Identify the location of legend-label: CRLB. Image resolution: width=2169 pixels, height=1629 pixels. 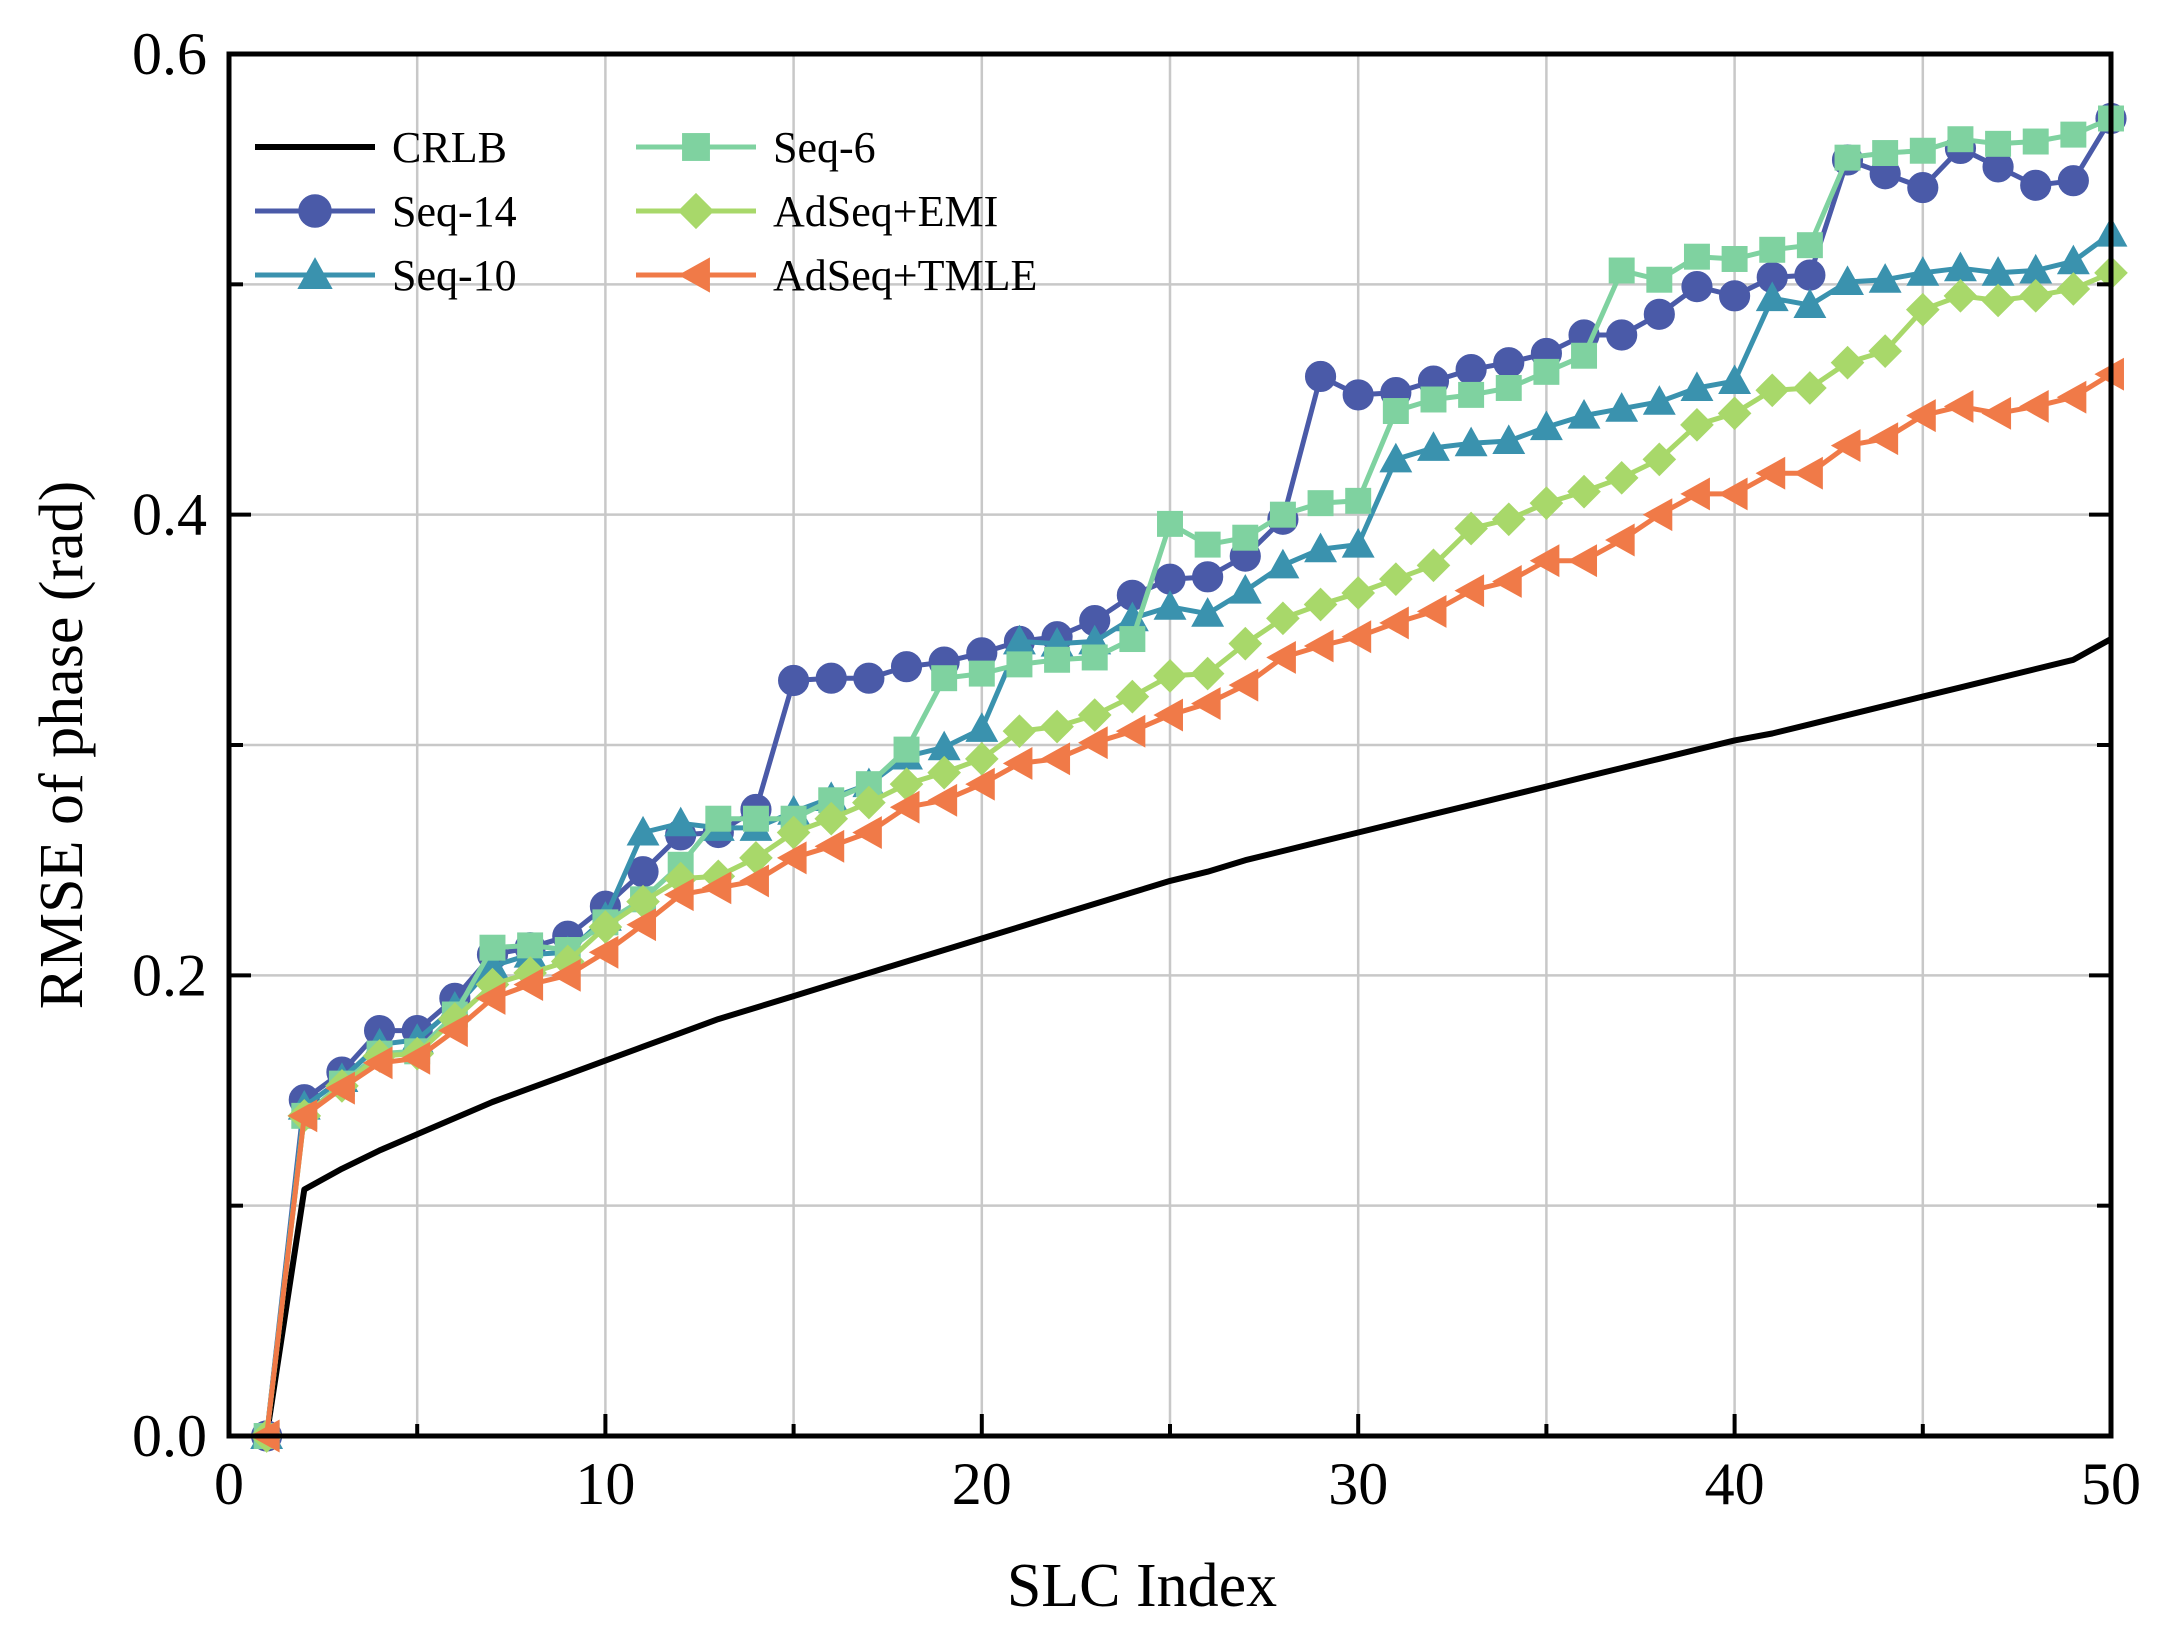
(449, 147).